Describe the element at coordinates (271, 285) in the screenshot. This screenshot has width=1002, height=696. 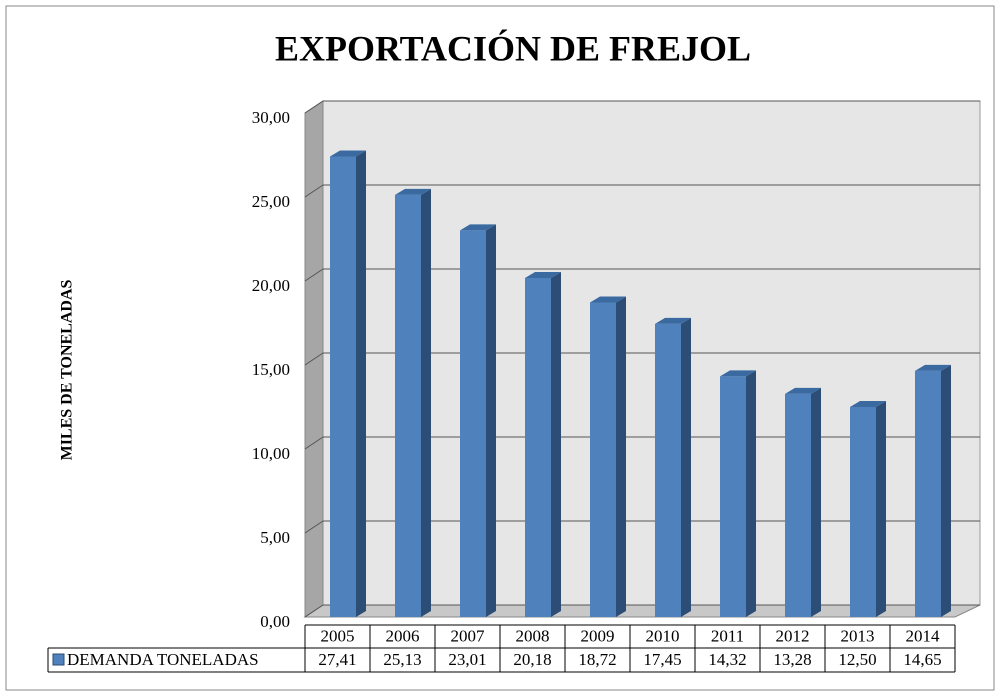
I see `y-tick-label: 20,00` at that location.